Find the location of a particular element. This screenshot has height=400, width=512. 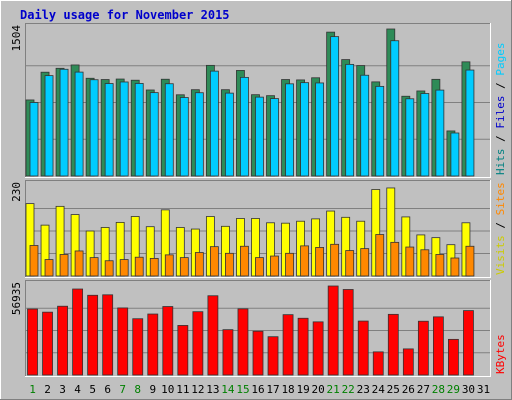

legend-kbytes: KBytes is located at coordinates (500, 354).